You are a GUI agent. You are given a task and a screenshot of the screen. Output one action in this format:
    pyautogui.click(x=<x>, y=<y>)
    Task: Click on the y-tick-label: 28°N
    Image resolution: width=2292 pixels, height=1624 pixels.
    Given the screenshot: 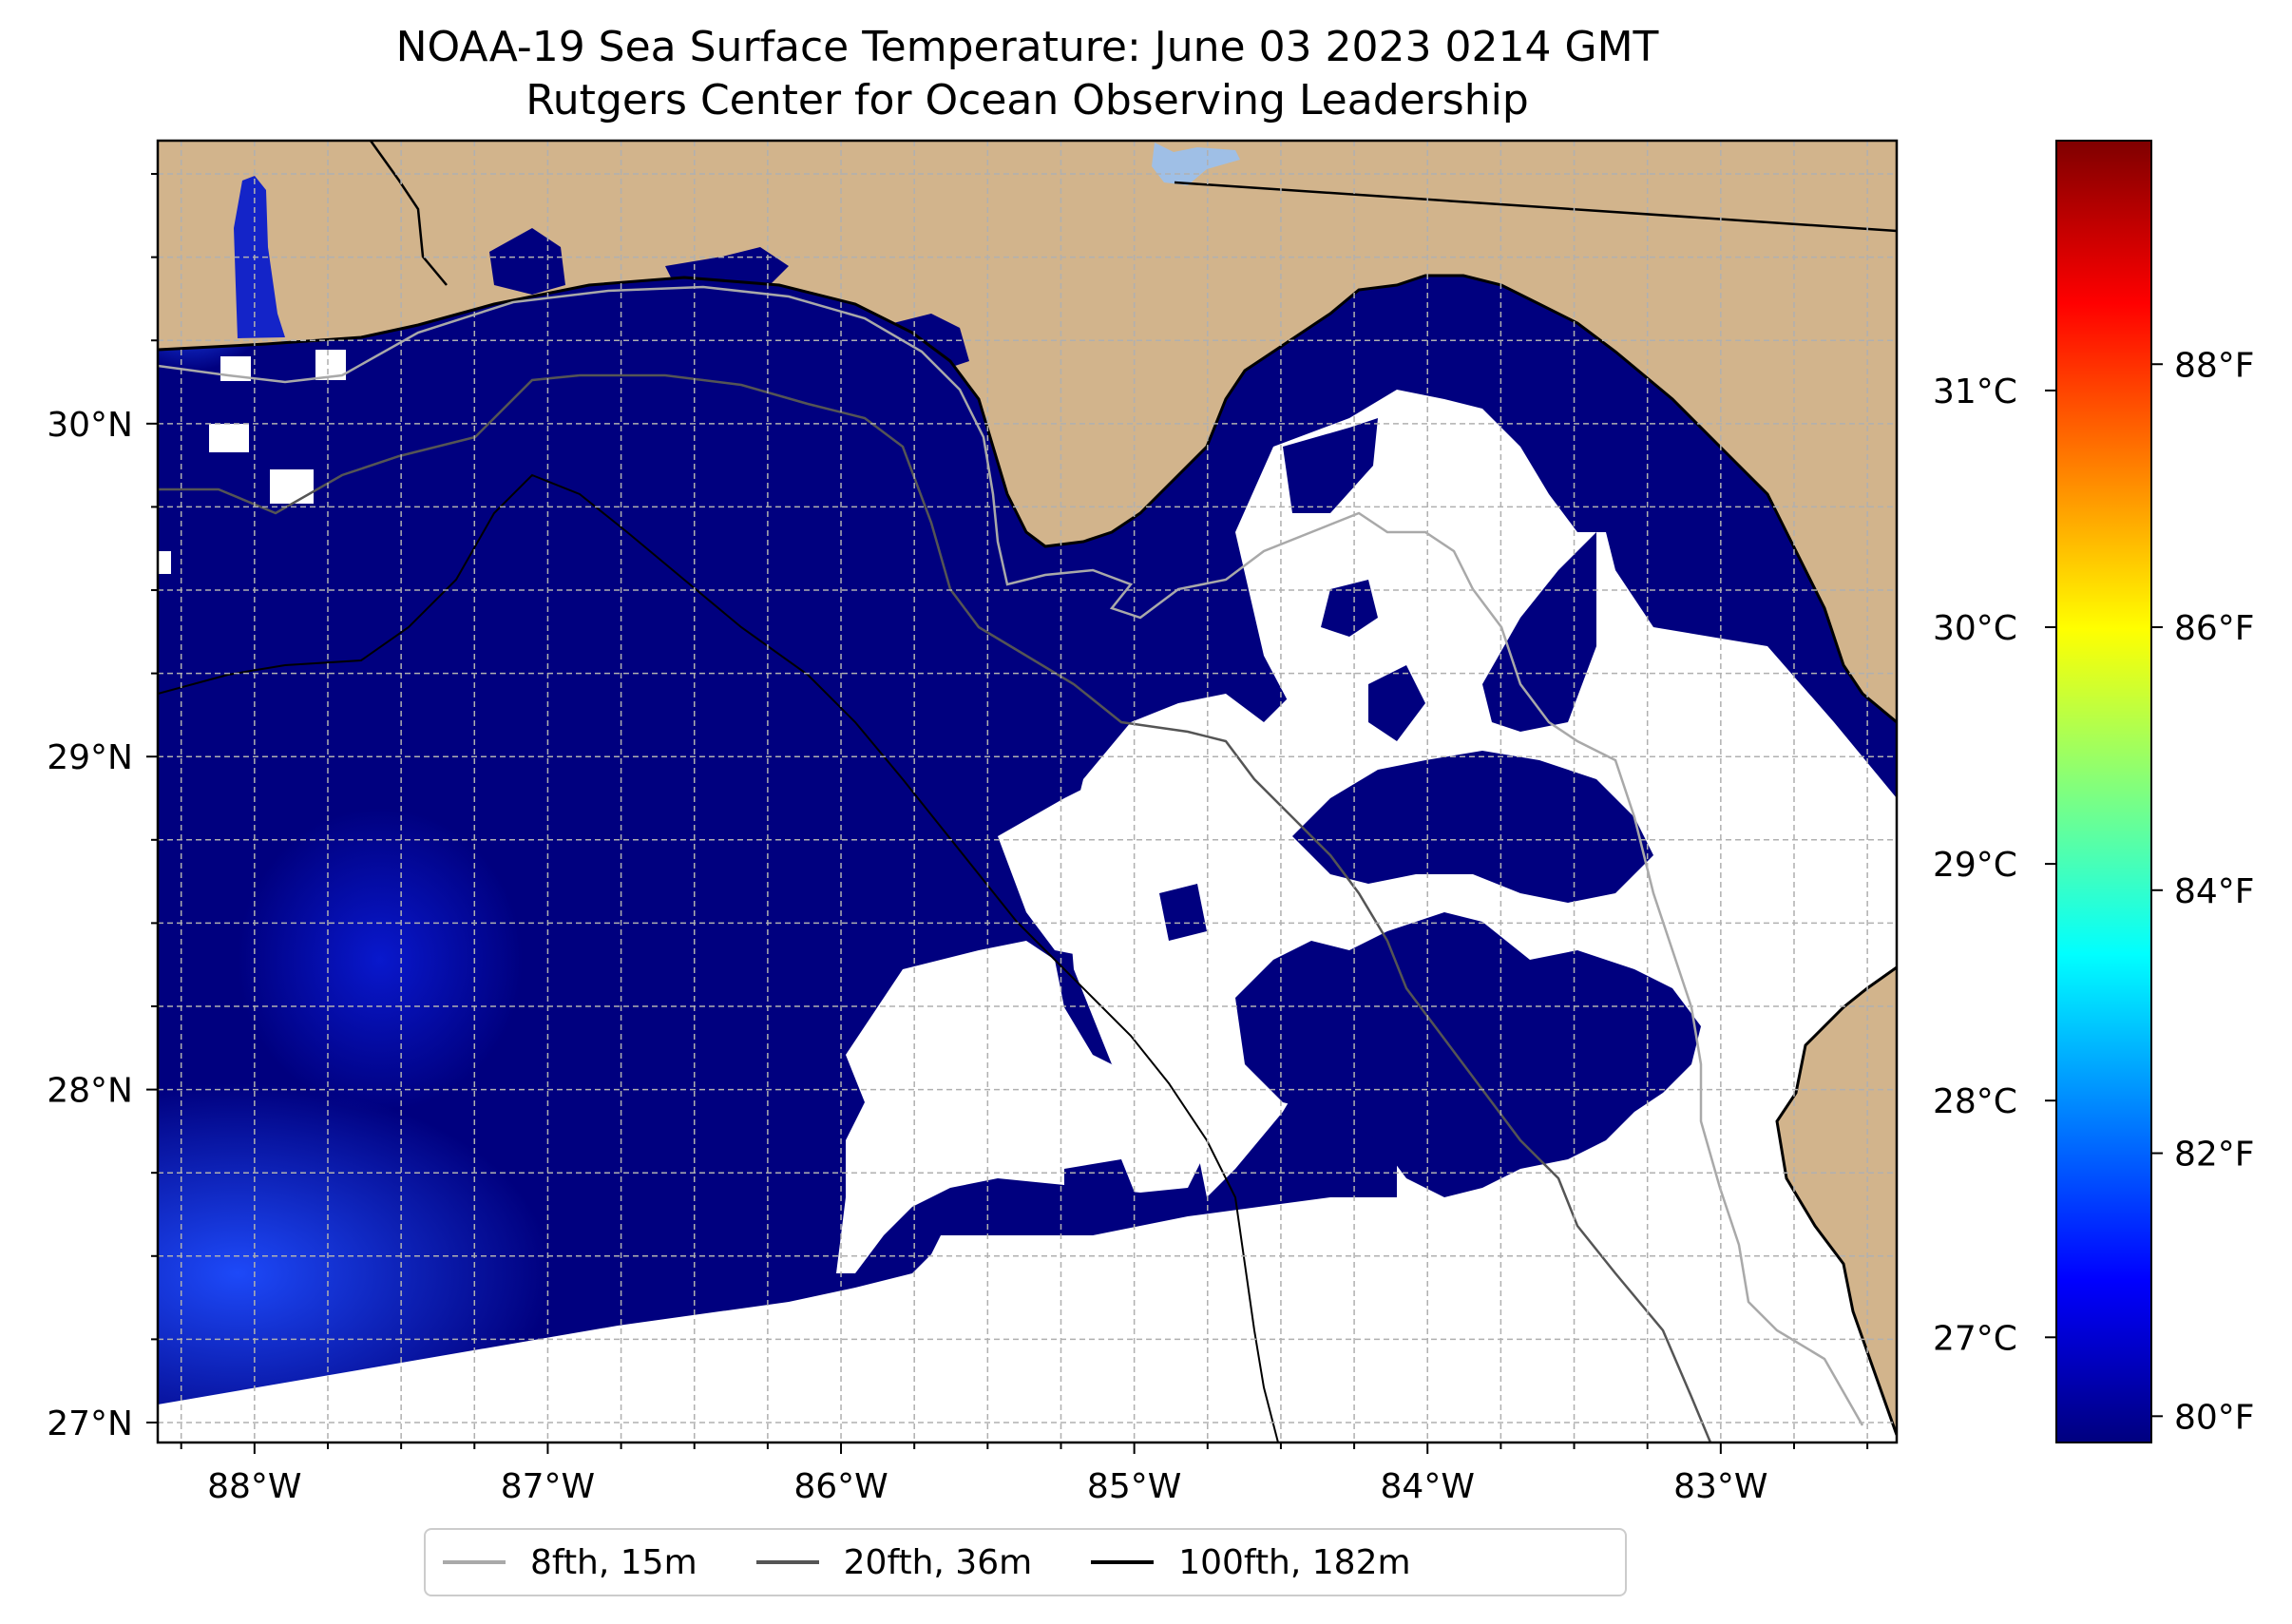 What is the action you would take?
    pyautogui.click(x=90, y=1091)
    